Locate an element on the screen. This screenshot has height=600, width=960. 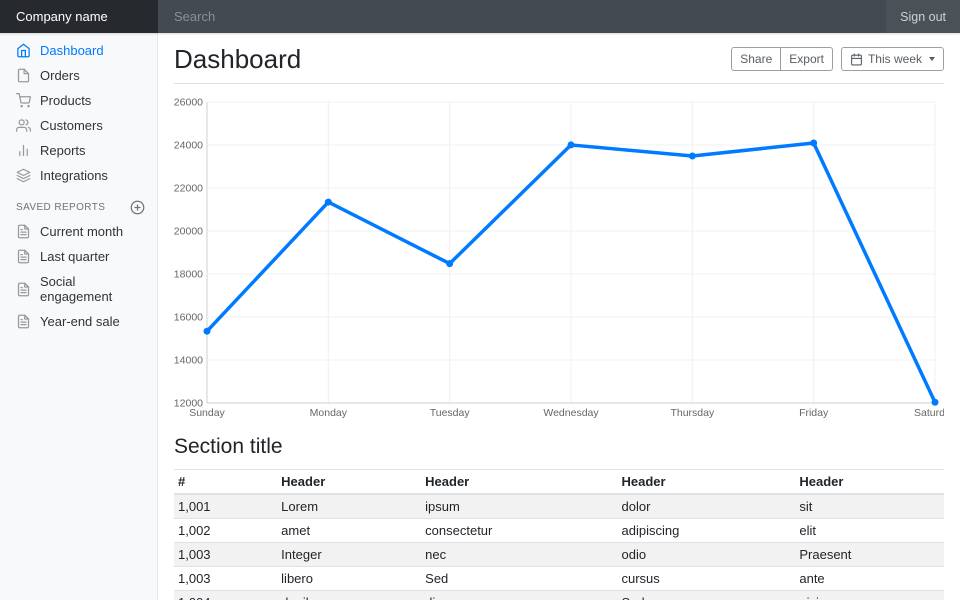
svg-text: 24000 is located at coordinates (188, 145).